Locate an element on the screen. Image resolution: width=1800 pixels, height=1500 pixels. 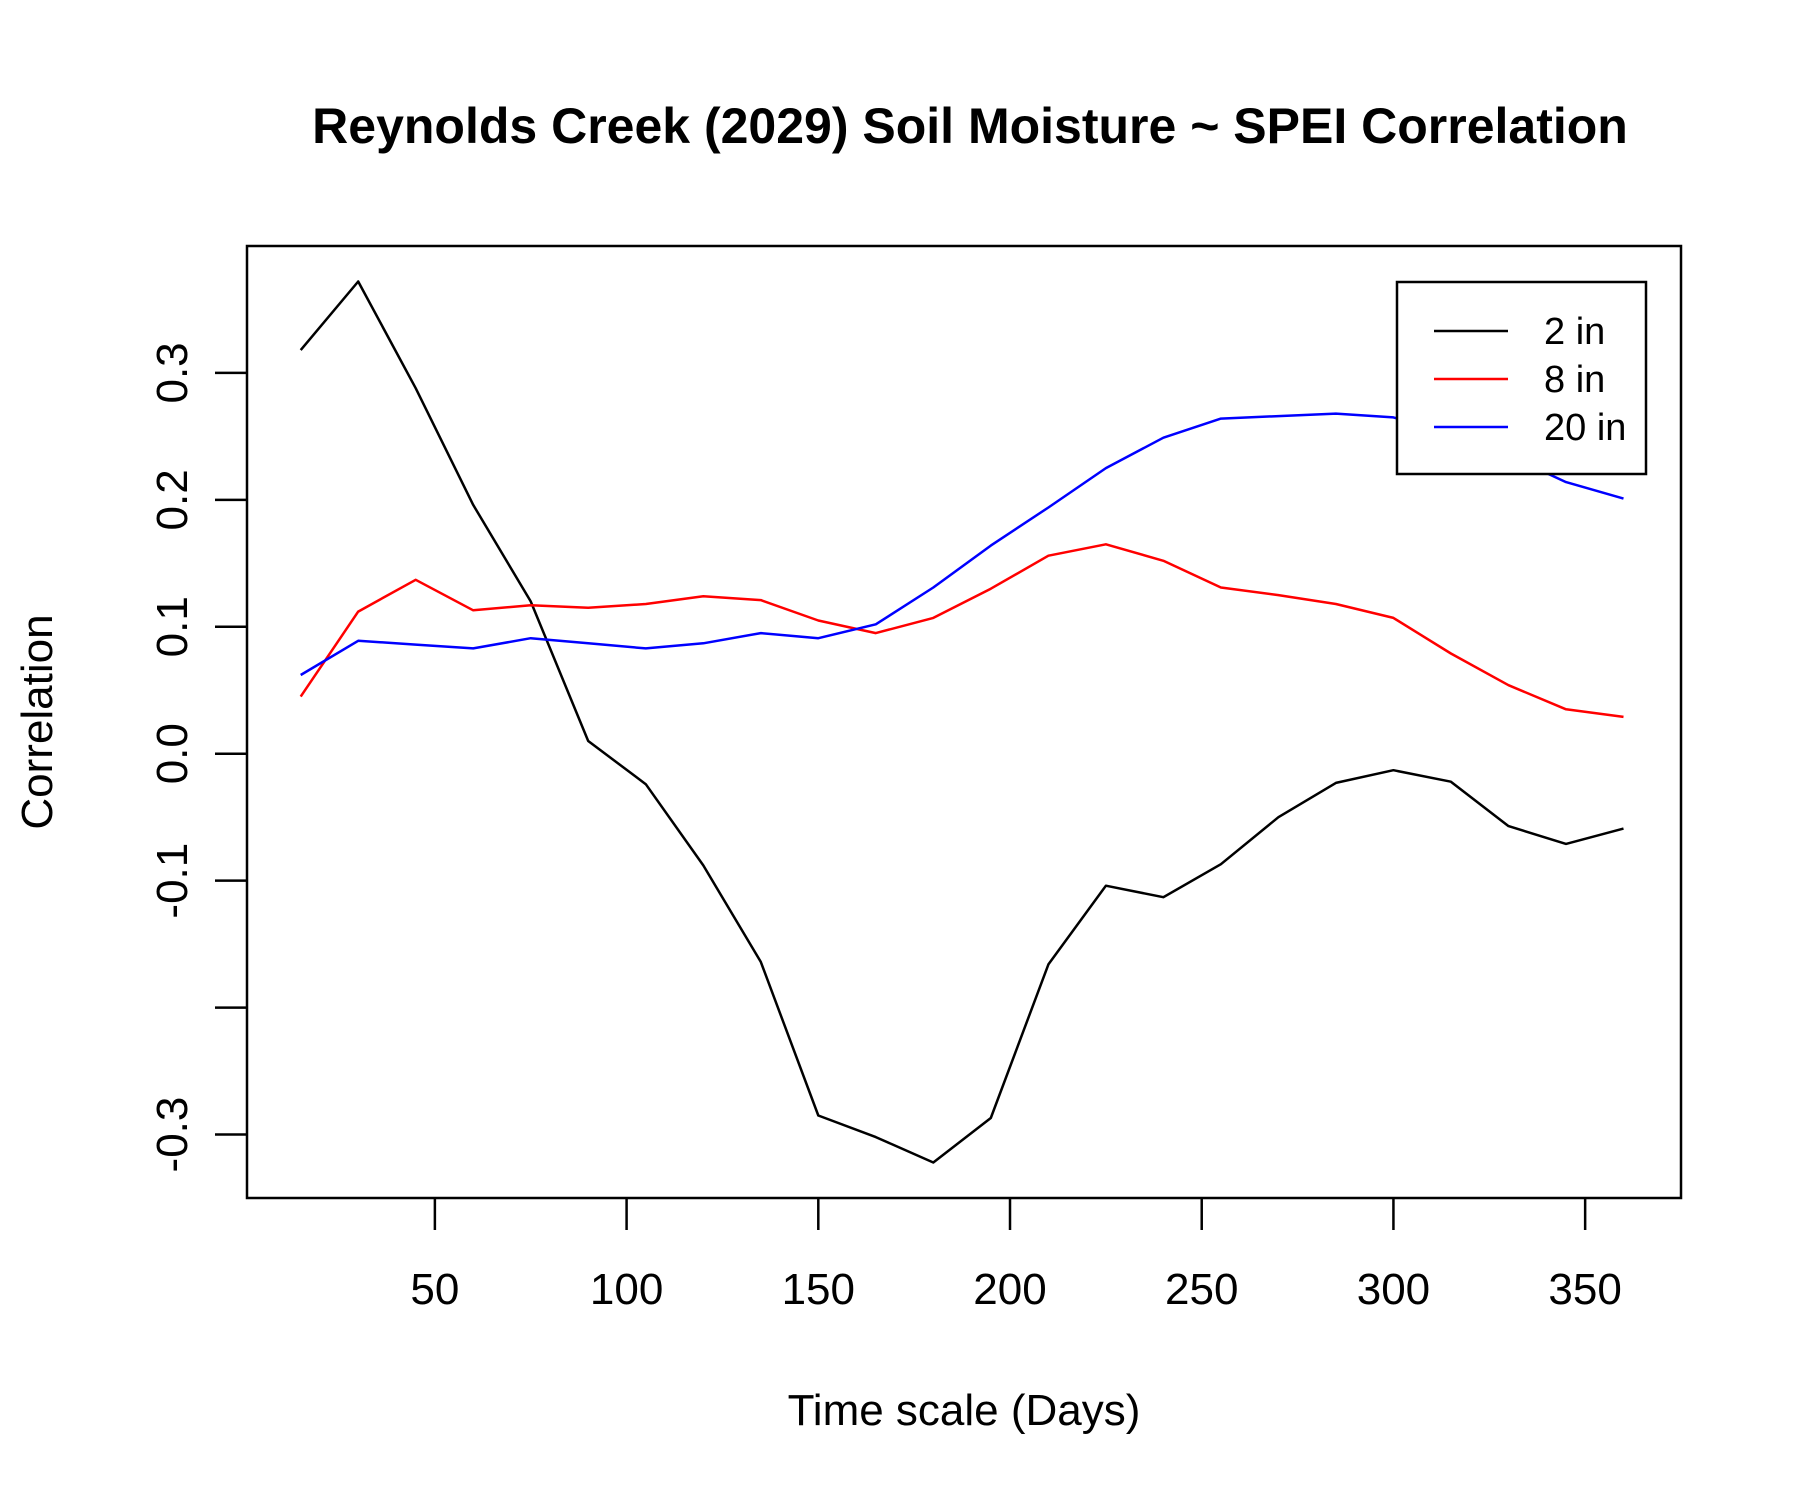
y-axis-title: Correlation is located at coordinates (37, 721).